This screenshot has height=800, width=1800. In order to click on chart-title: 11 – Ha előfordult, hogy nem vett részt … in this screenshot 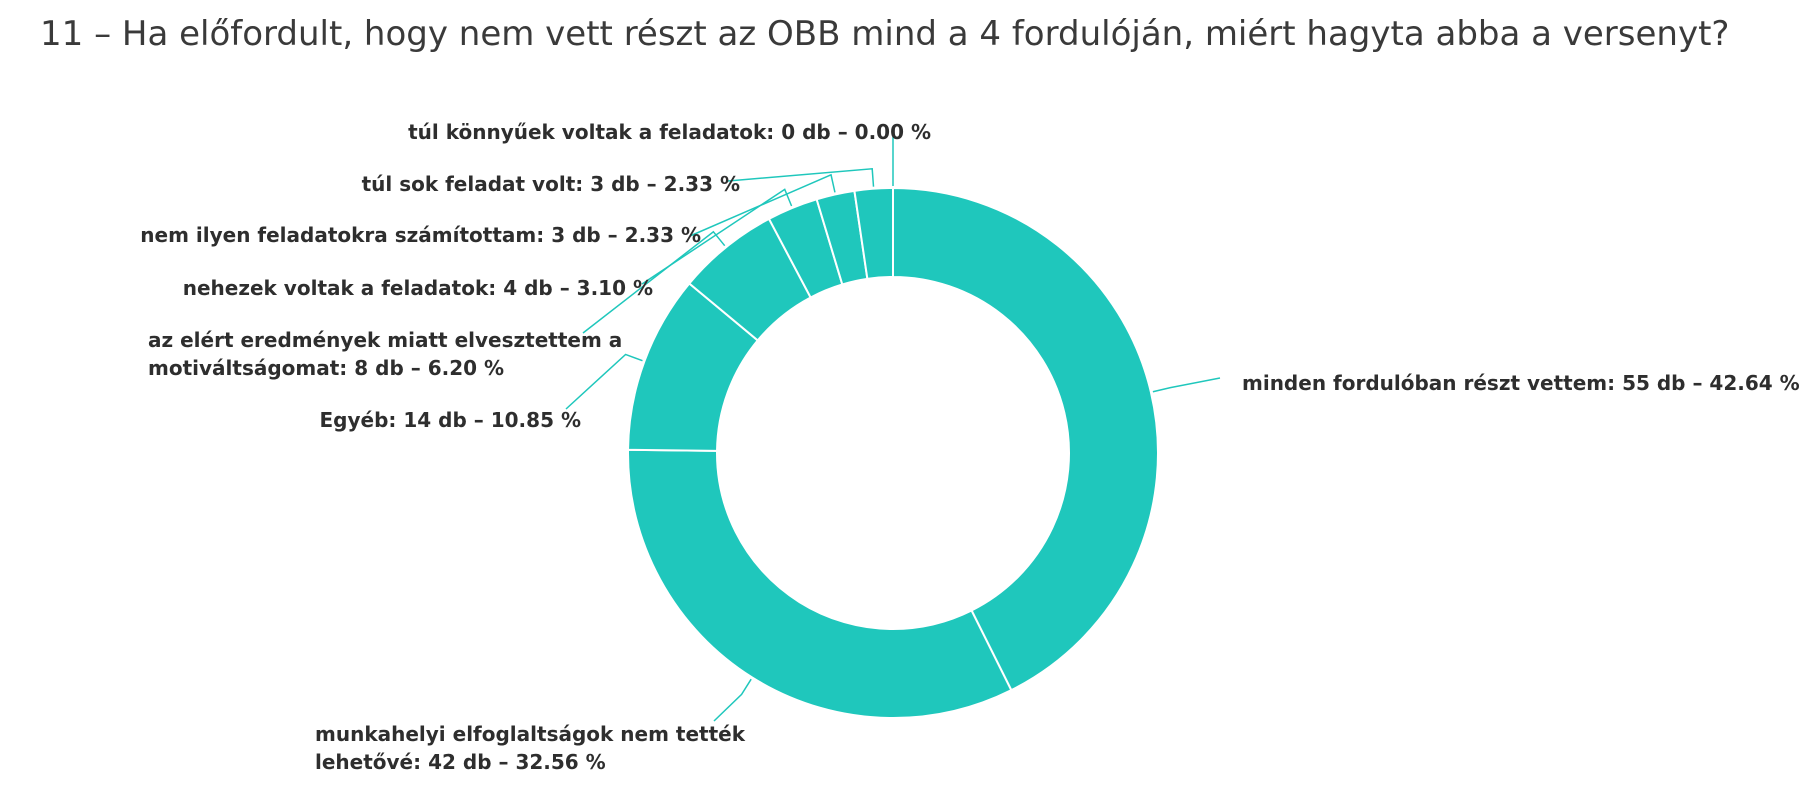, I will do `click(885, 34)`.